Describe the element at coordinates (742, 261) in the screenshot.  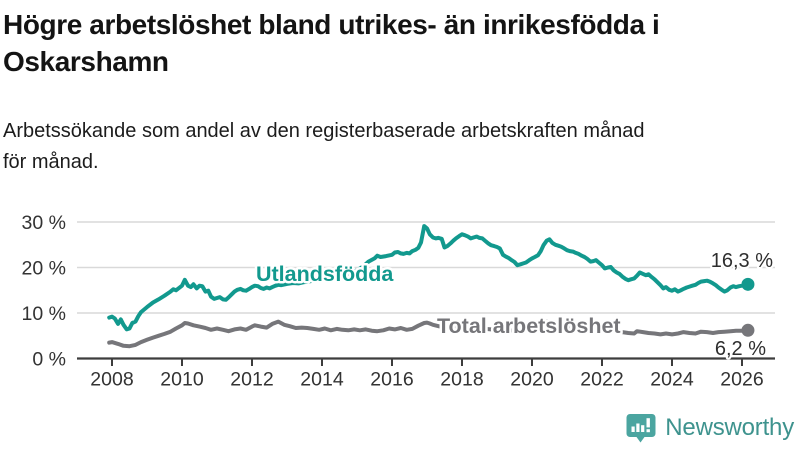
I see `end-value-label: 16,3 %` at that location.